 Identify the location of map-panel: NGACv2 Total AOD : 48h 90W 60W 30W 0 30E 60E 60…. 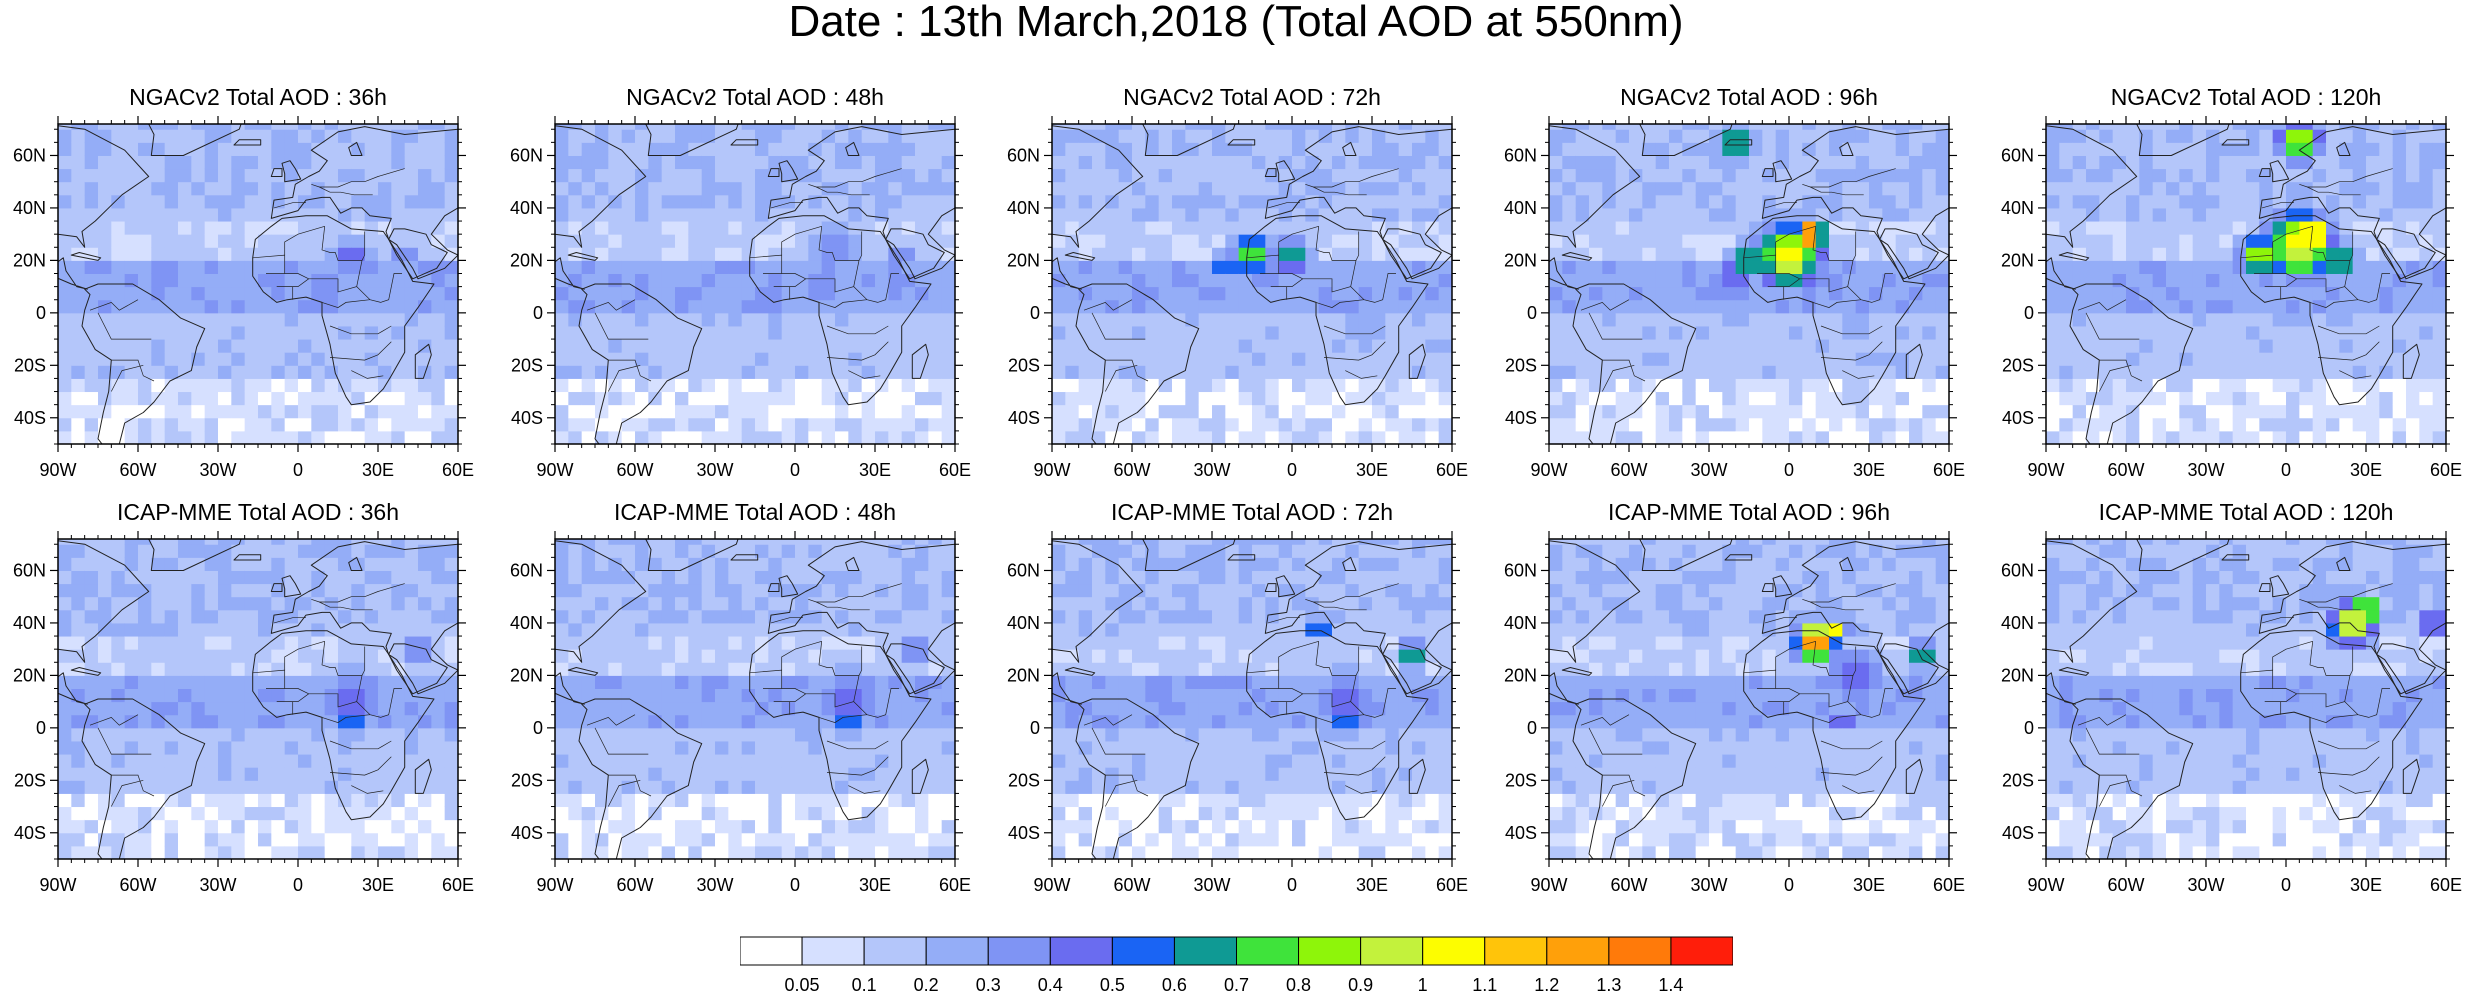
(737, 294).